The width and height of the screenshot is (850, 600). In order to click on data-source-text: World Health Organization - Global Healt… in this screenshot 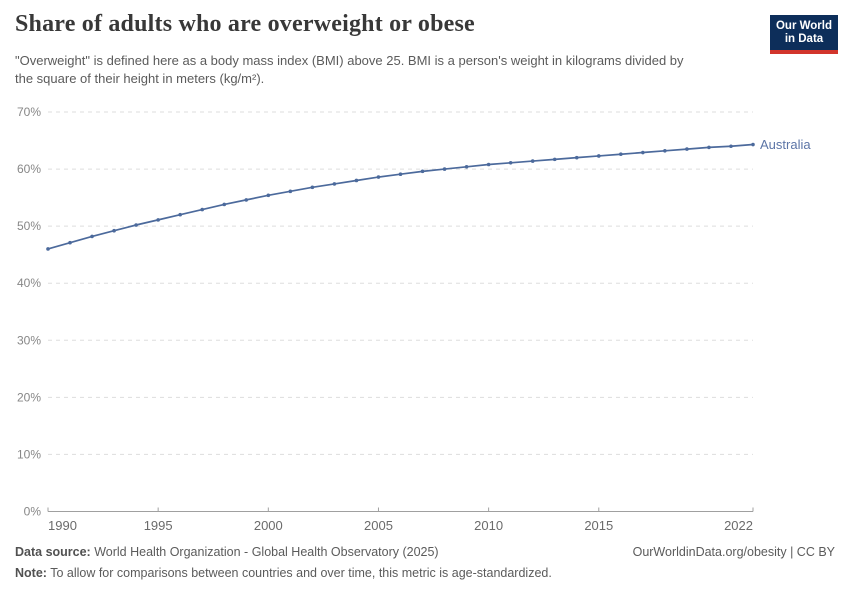, I will do `click(266, 552)`.